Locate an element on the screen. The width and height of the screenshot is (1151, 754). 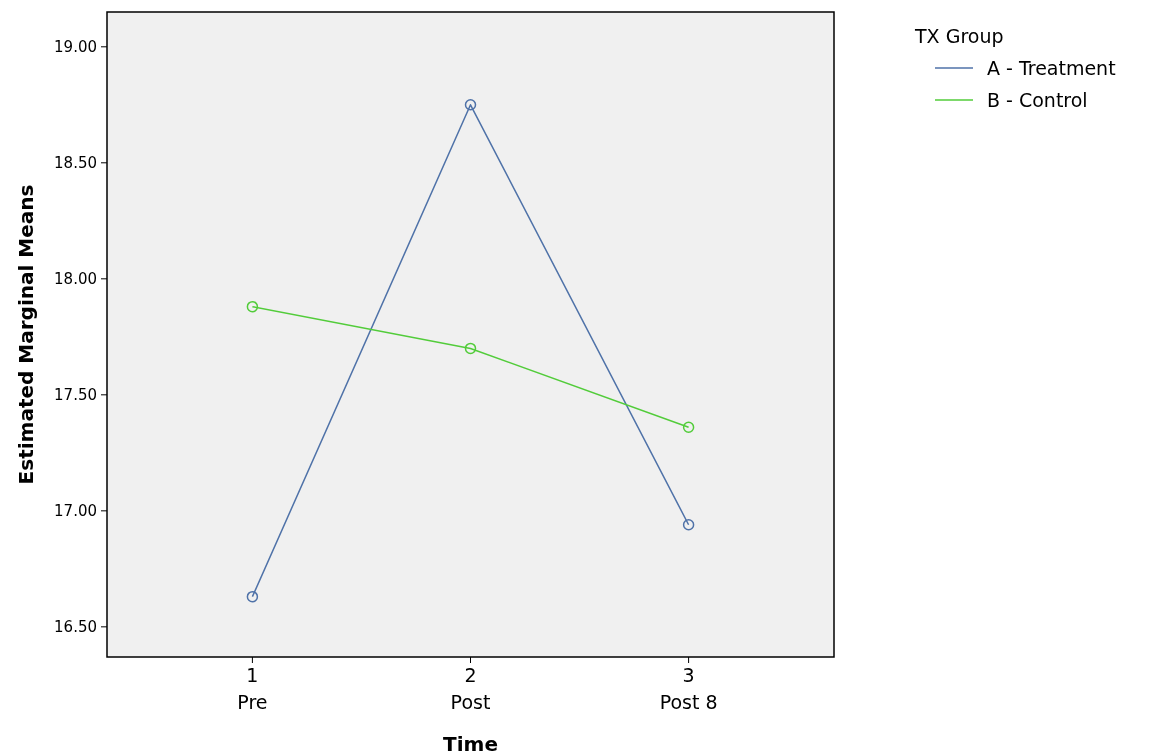
y-tick-label: 17.50 is located at coordinates (75, 395).